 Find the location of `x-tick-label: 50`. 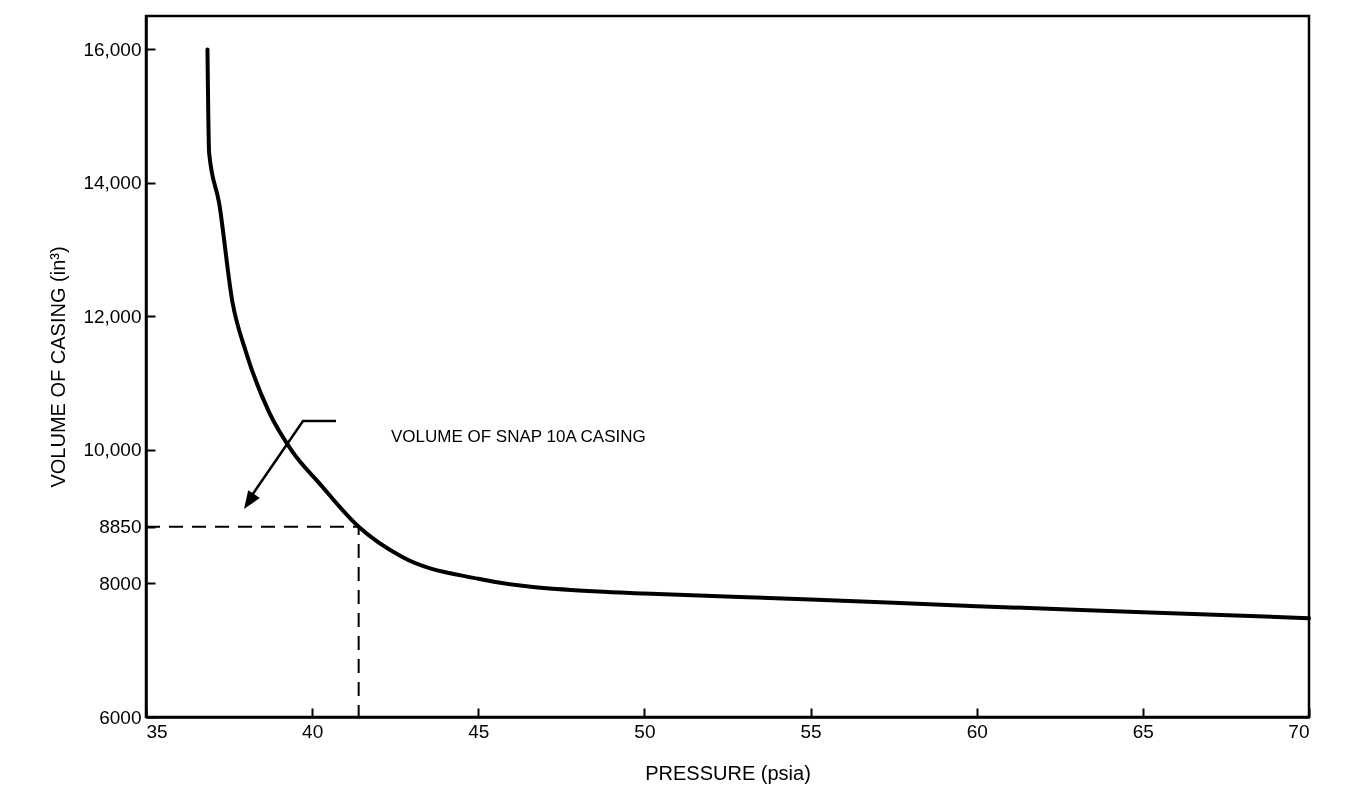

x-tick-label: 50 is located at coordinates (645, 731).